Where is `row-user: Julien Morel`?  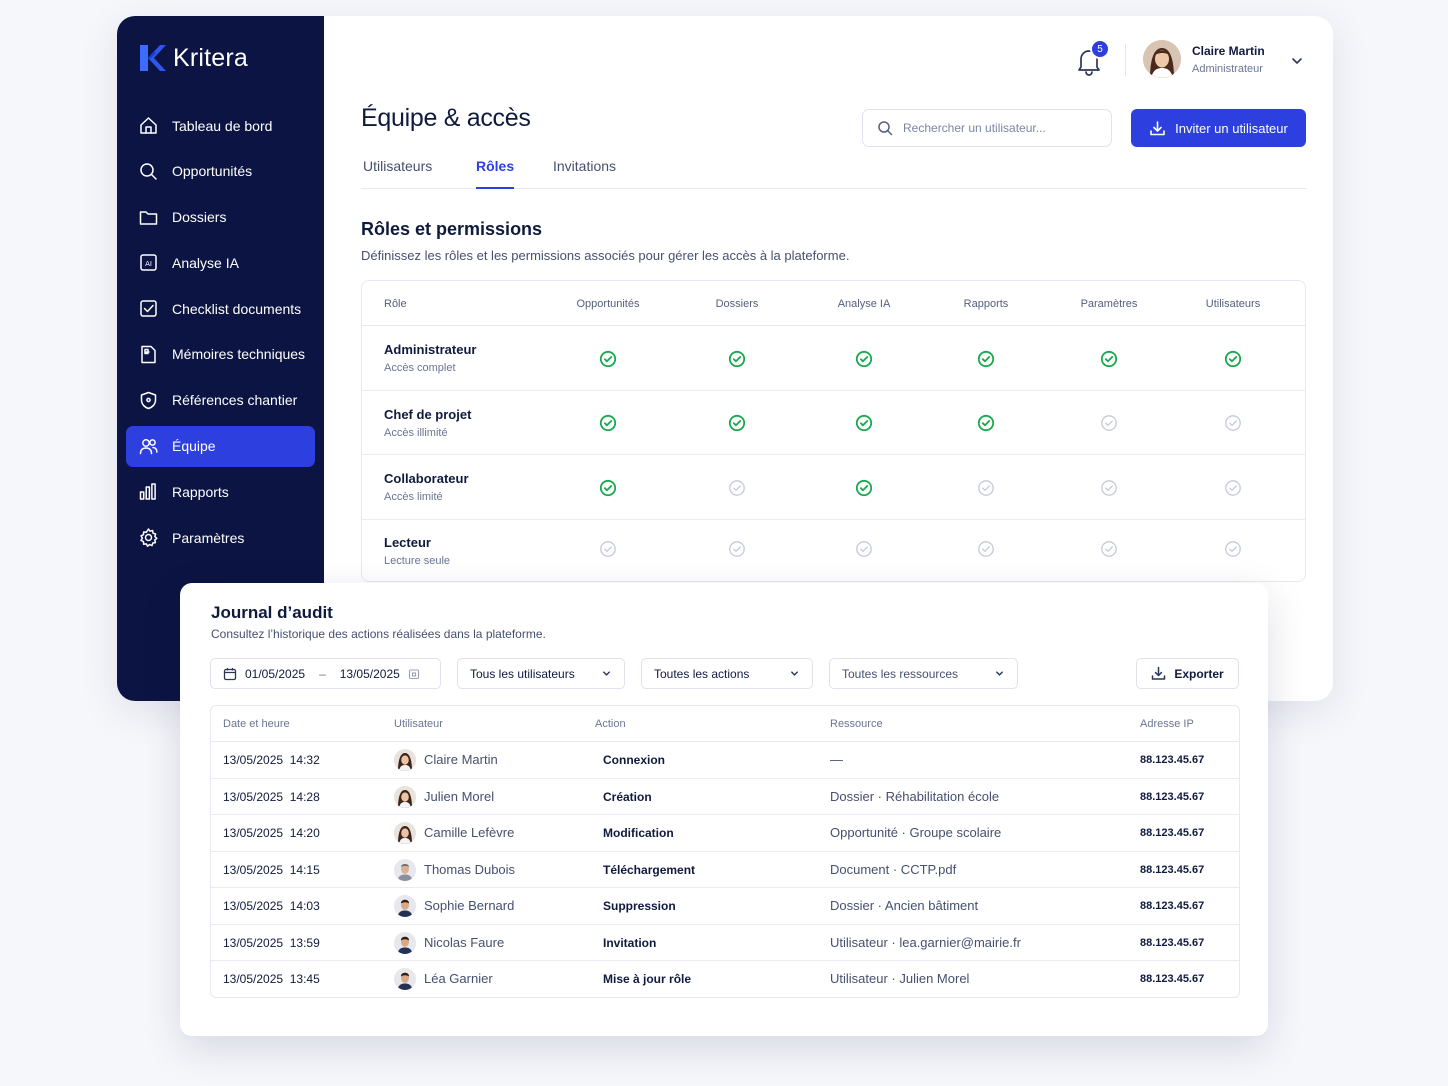
row-user: Julien Morel is located at coordinates (459, 796).